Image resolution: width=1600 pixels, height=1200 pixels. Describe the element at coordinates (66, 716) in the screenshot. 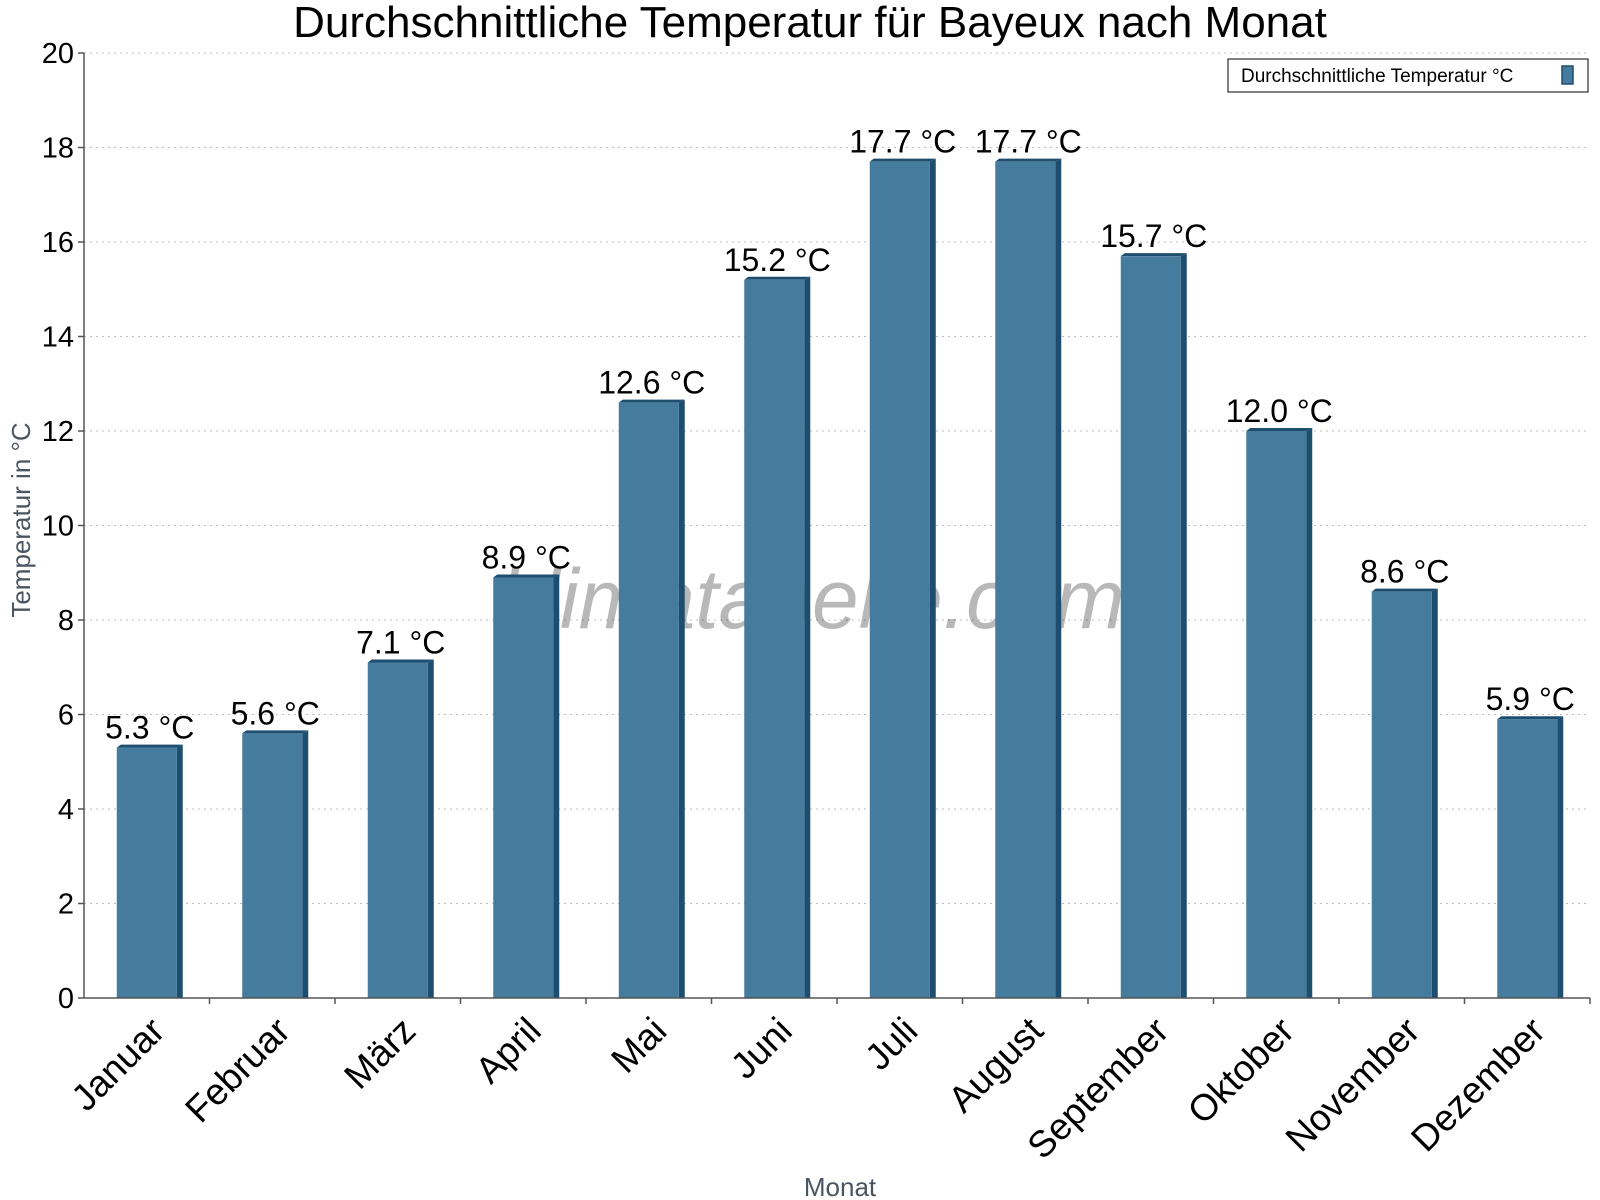

I see `y-tick-label: 6` at that location.